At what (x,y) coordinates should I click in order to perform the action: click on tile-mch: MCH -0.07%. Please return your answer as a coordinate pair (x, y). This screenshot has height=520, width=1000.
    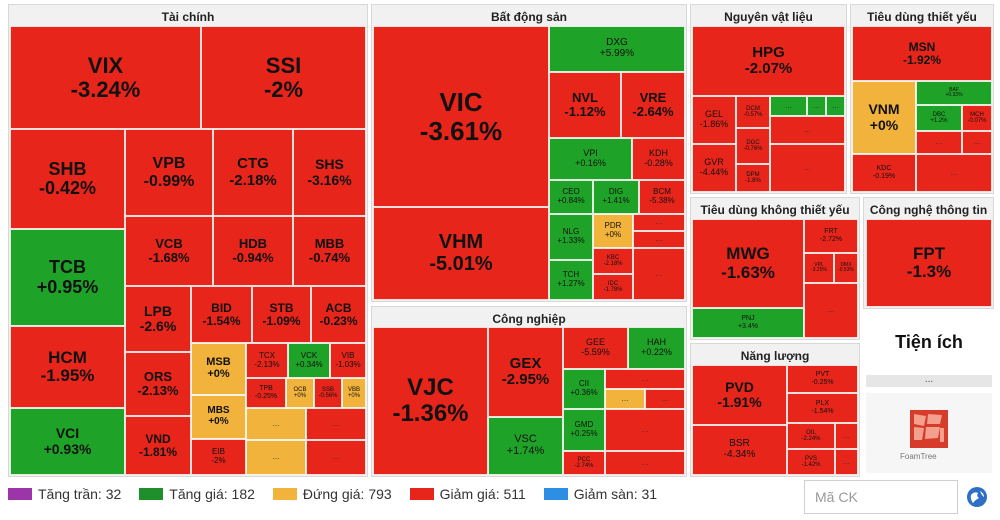
    Looking at the image, I should click on (977, 118).